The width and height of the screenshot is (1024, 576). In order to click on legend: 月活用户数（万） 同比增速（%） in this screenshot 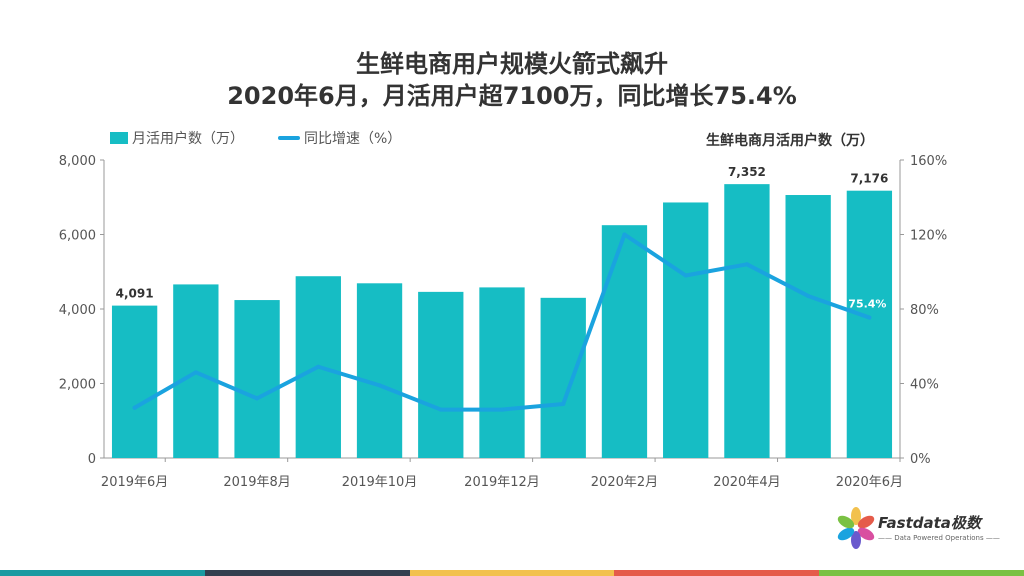, I will do `click(255, 138)`.